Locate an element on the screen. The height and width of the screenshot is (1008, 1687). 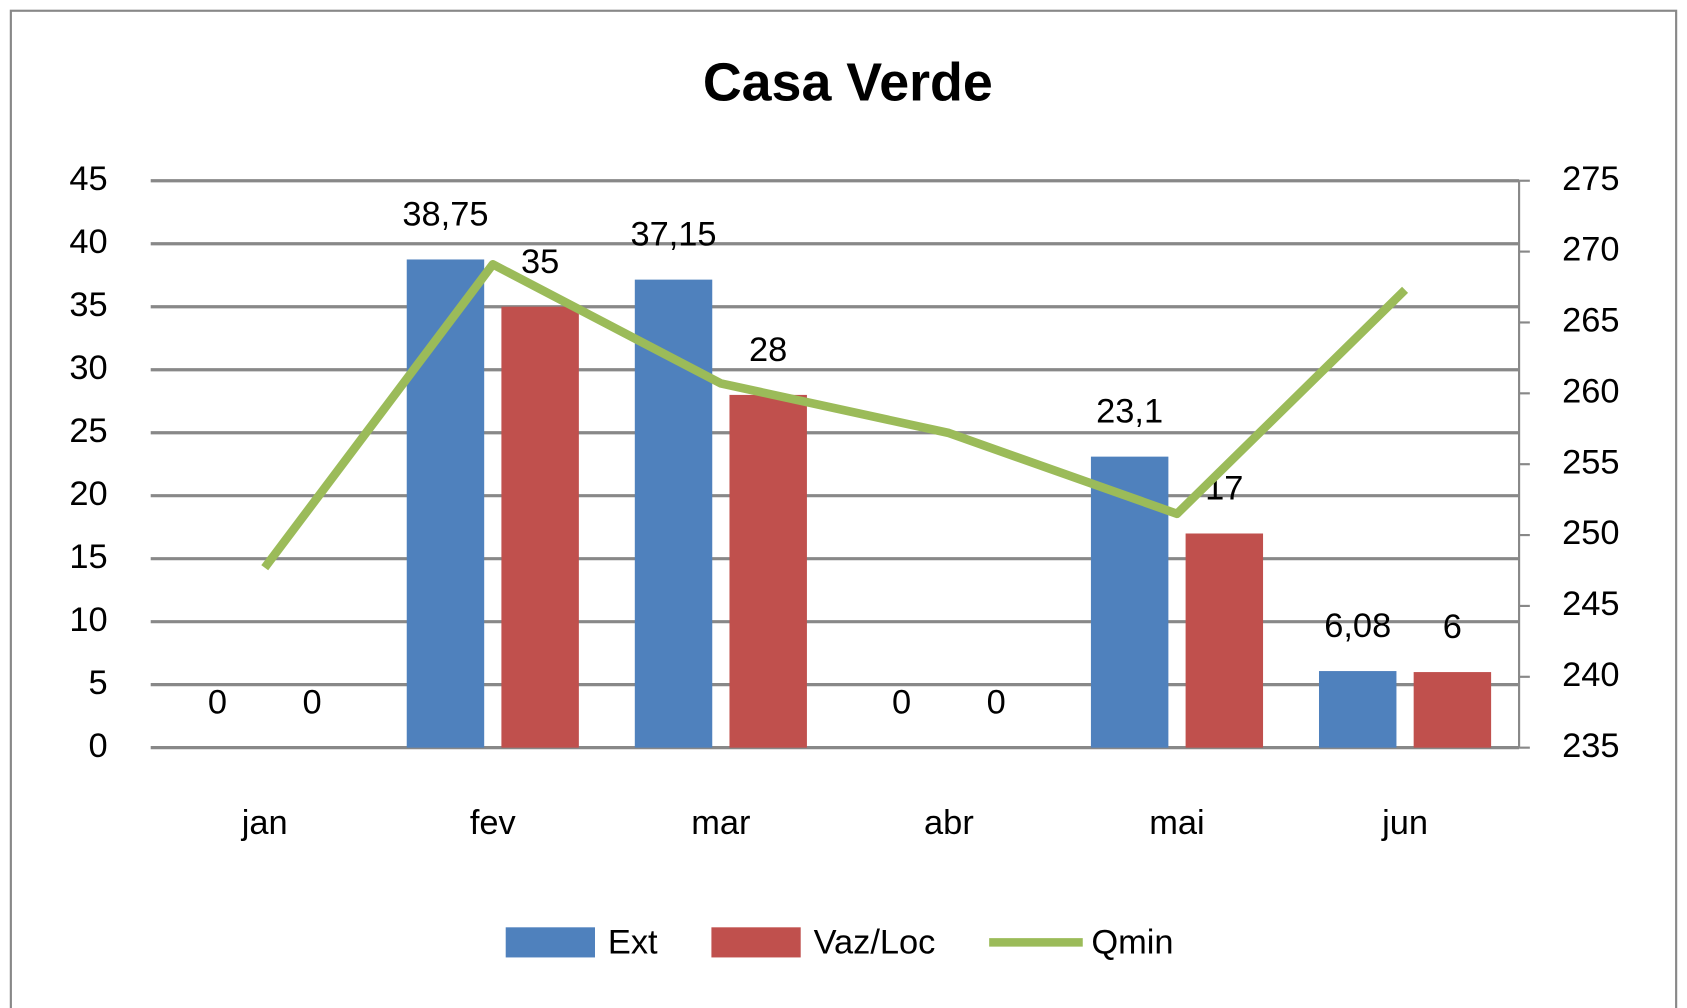
y2-tick-label: 255 is located at coordinates (1590, 462).